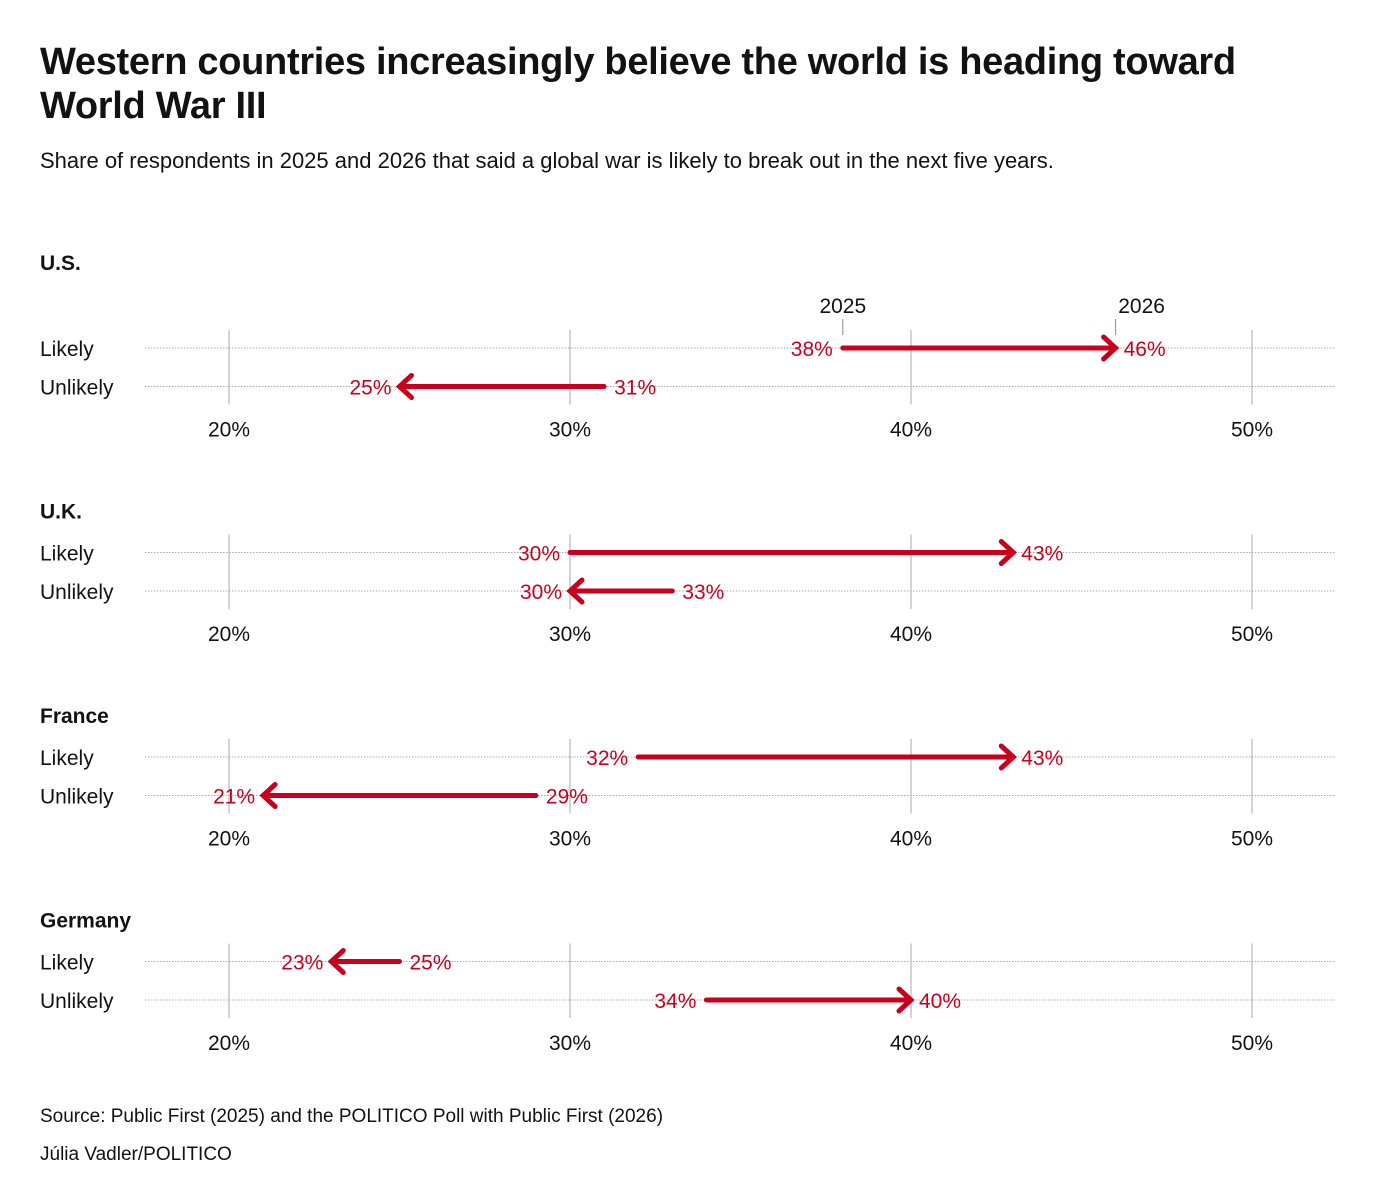  What do you see at coordinates (675, 1001) in the screenshot?
I see `start-value-label: 34%` at bounding box center [675, 1001].